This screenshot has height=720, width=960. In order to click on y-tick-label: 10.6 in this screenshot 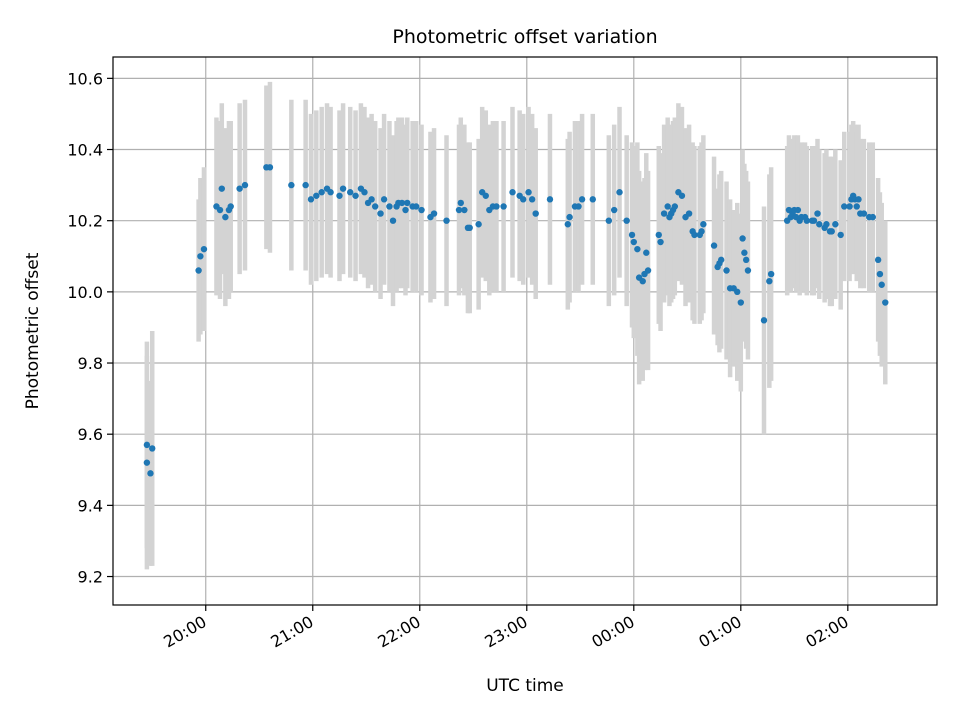, I will do `click(85, 78)`.